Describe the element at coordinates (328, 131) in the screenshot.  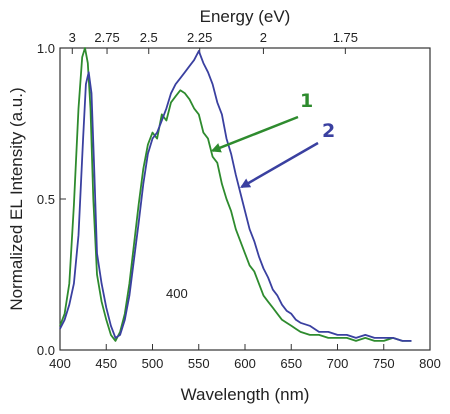
I see `annotation-label-2: 2` at that location.